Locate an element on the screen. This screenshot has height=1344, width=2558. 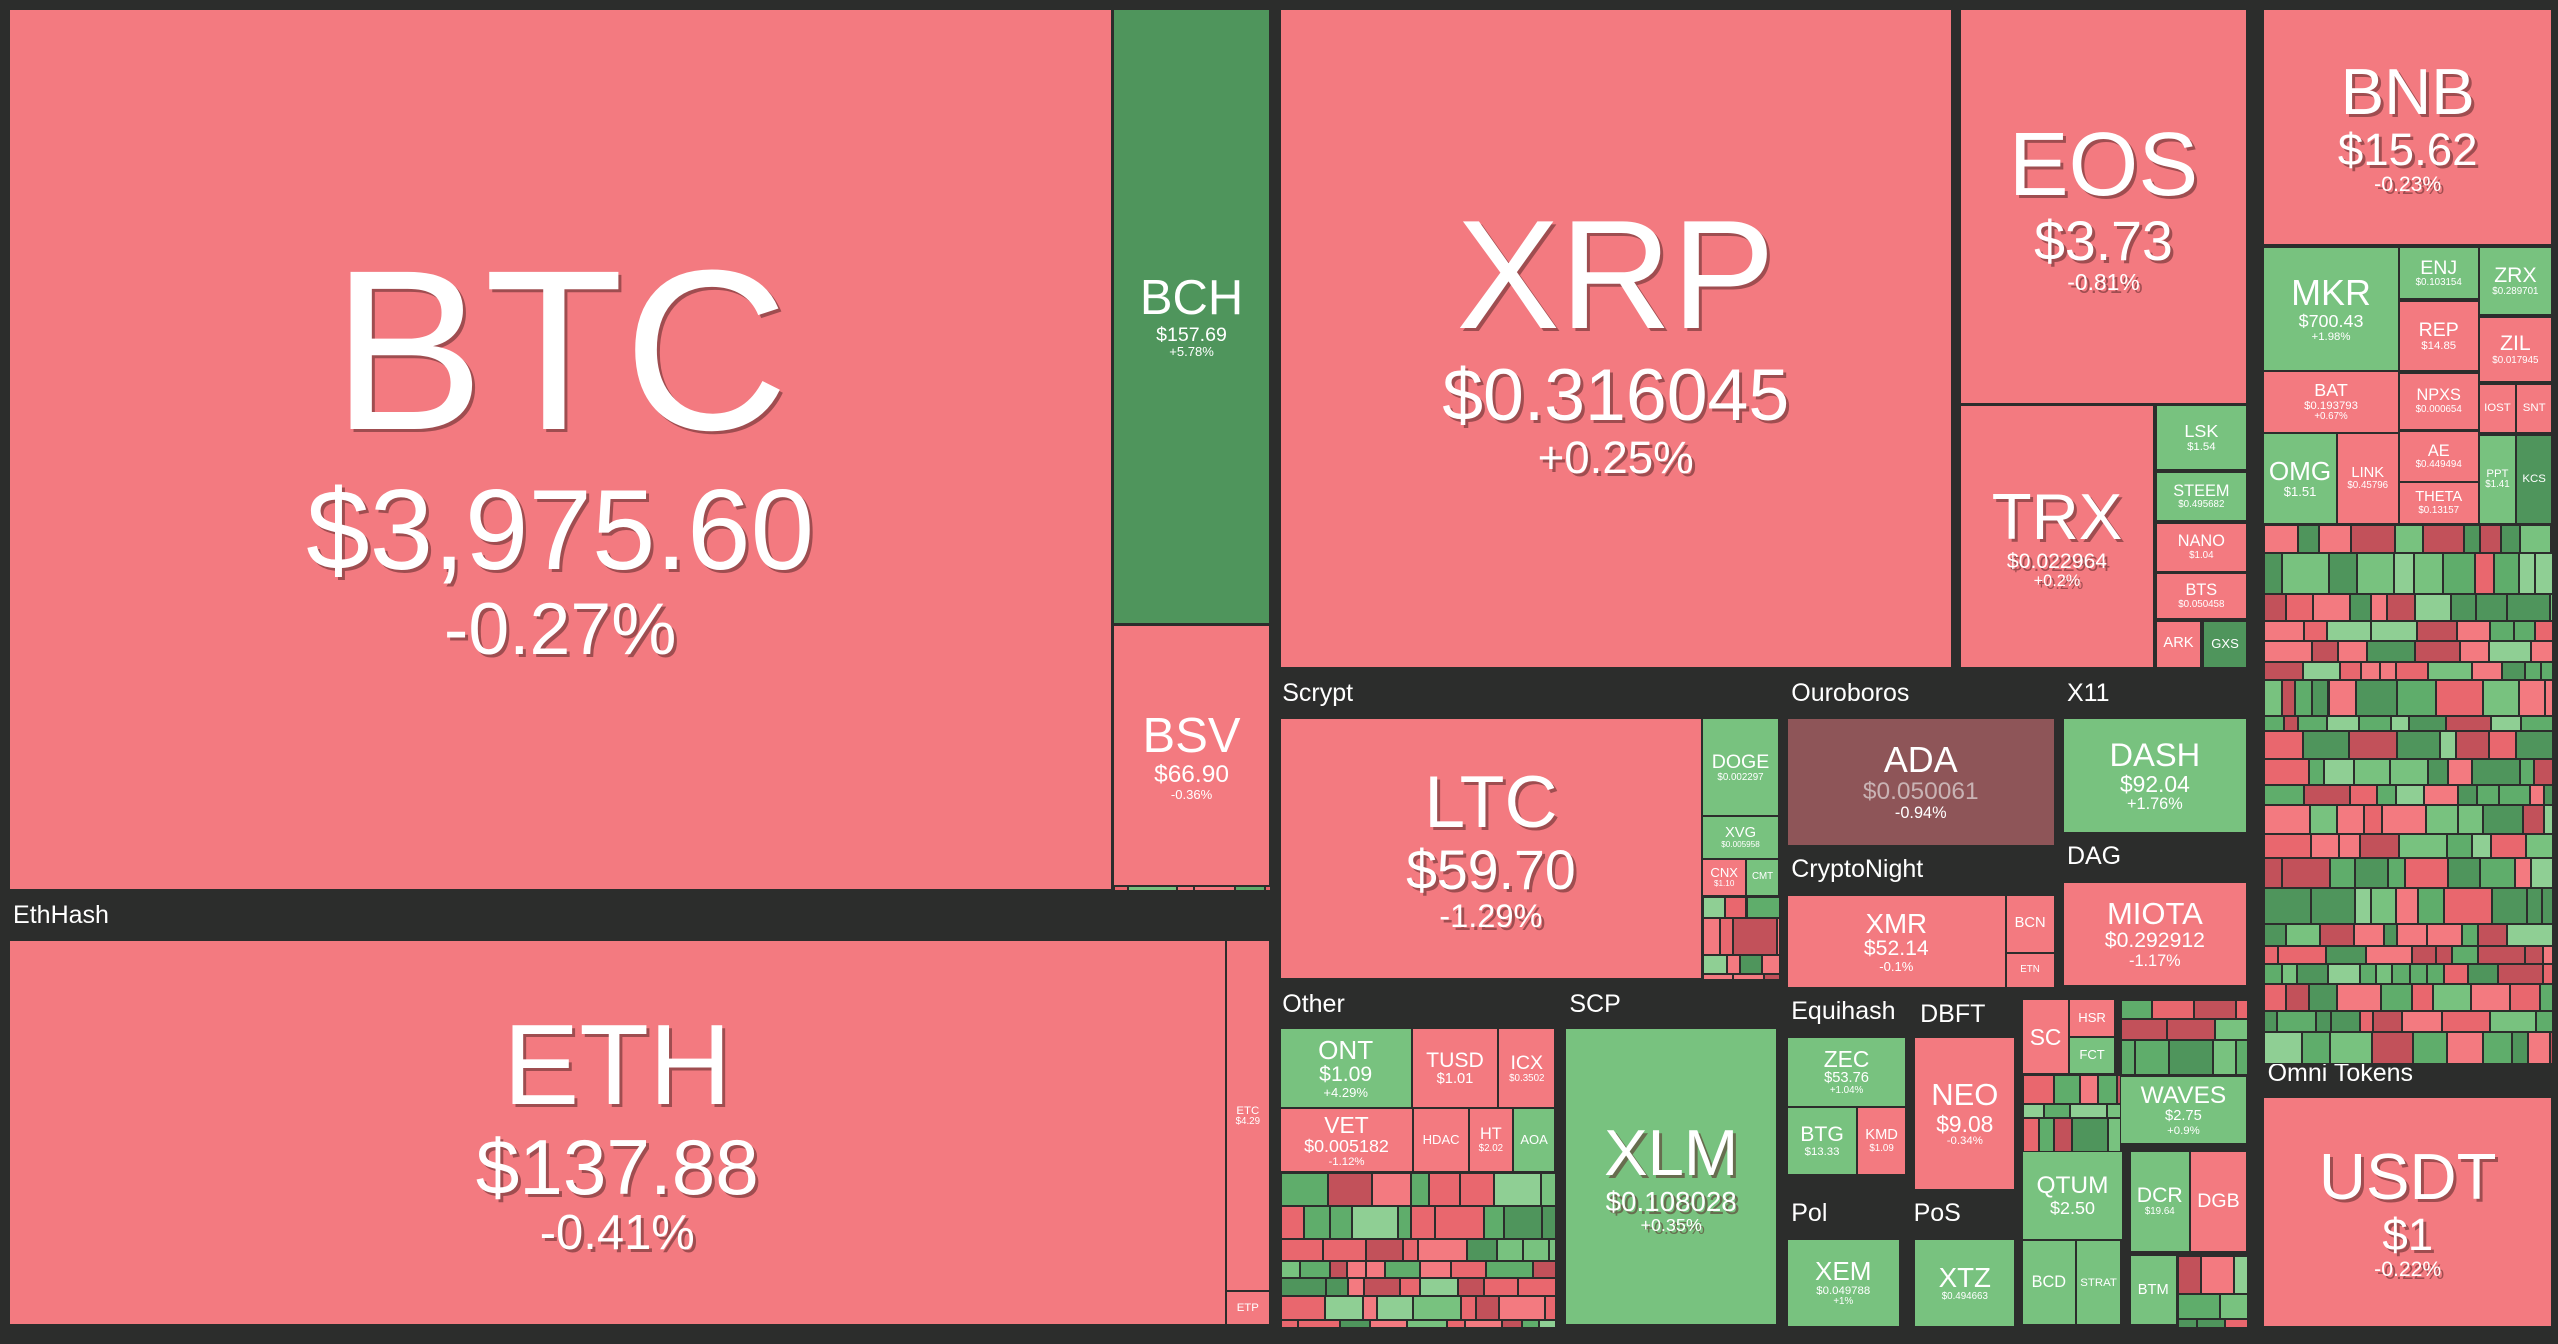
coin-symbol: BCH is located at coordinates (1191, 298).